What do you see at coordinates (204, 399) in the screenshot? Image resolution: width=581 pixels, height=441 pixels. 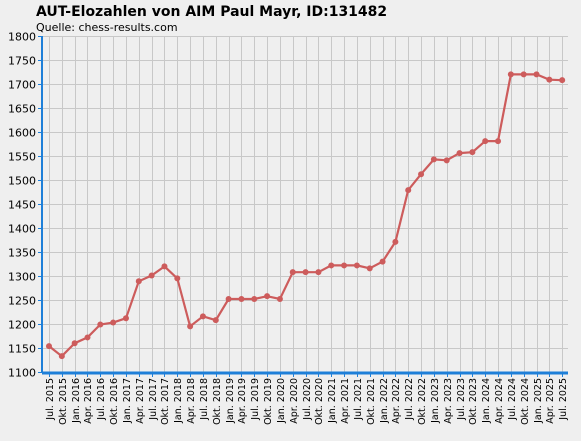 I see `x-tick-label: Jul. 2018` at bounding box center [204, 399].